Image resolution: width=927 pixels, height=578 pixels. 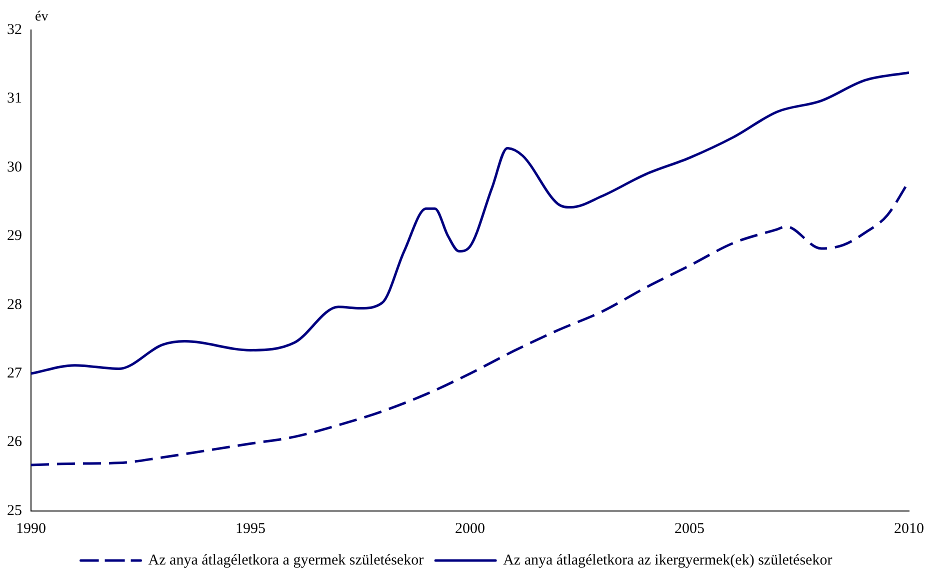 I want to click on y-tick-label: 25, so click(x=14, y=510).